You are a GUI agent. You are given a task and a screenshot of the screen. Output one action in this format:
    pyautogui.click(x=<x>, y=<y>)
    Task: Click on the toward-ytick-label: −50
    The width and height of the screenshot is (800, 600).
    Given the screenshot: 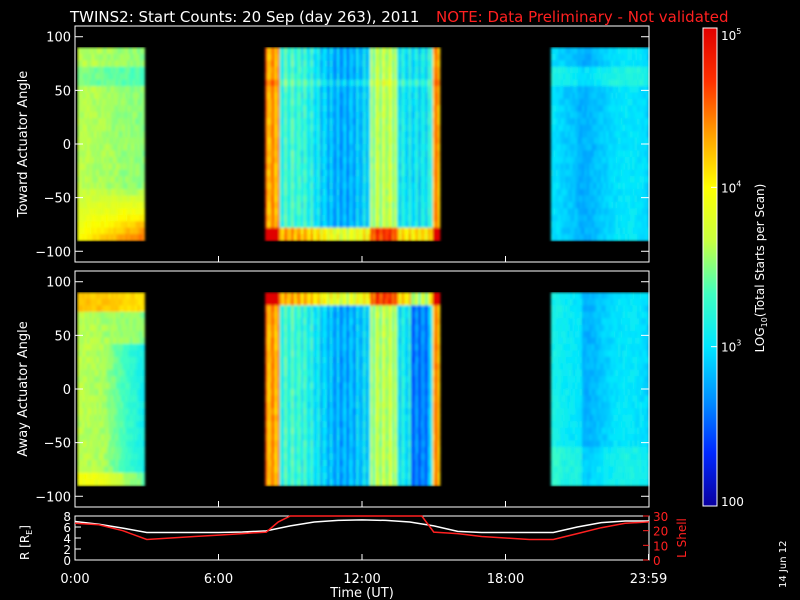 What is the action you would take?
    pyautogui.click(x=57, y=199)
    